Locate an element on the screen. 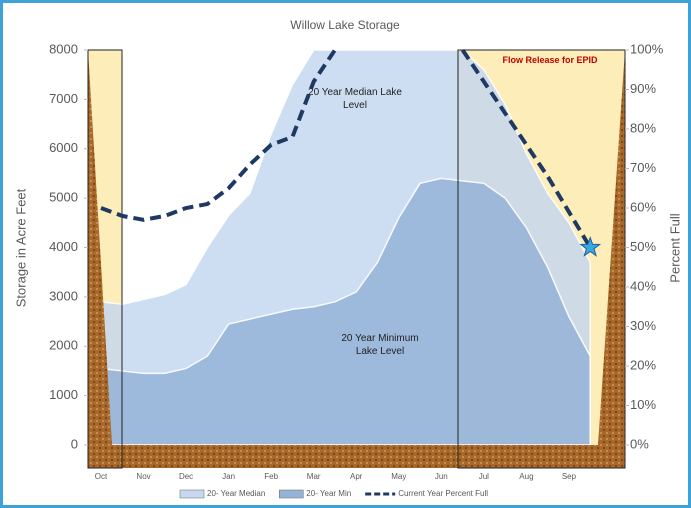 The height and width of the screenshot is (508, 691). y2-tick-label: 60% is located at coordinates (643, 206).